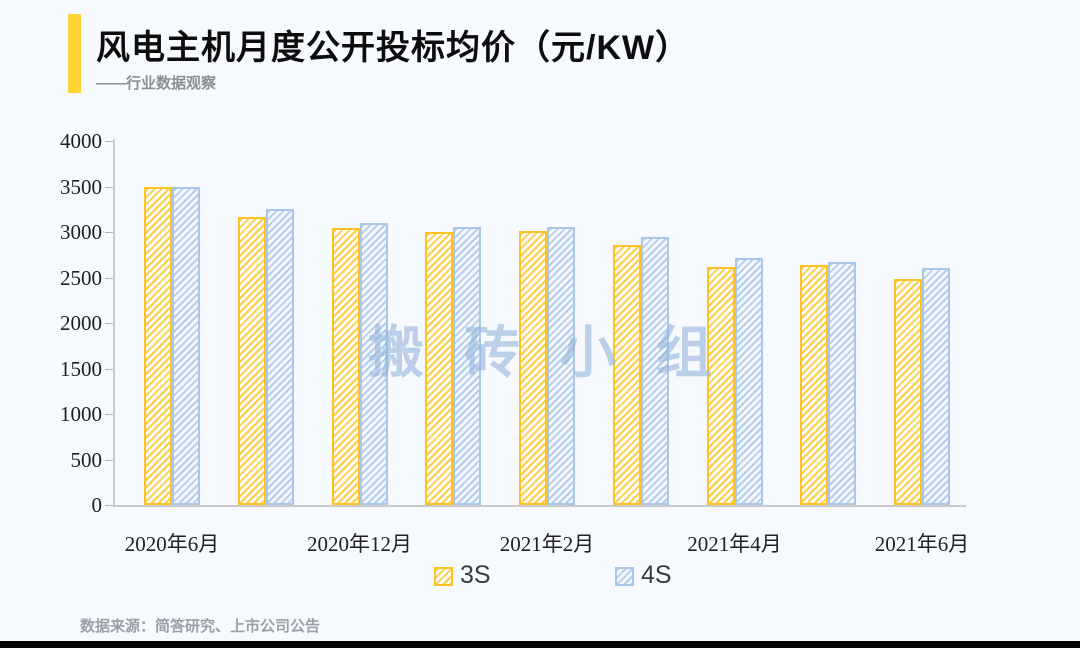 The width and height of the screenshot is (1080, 648). What do you see at coordinates (922, 544) in the screenshot?
I see `x-axis-label: 2021年6月` at bounding box center [922, 544].